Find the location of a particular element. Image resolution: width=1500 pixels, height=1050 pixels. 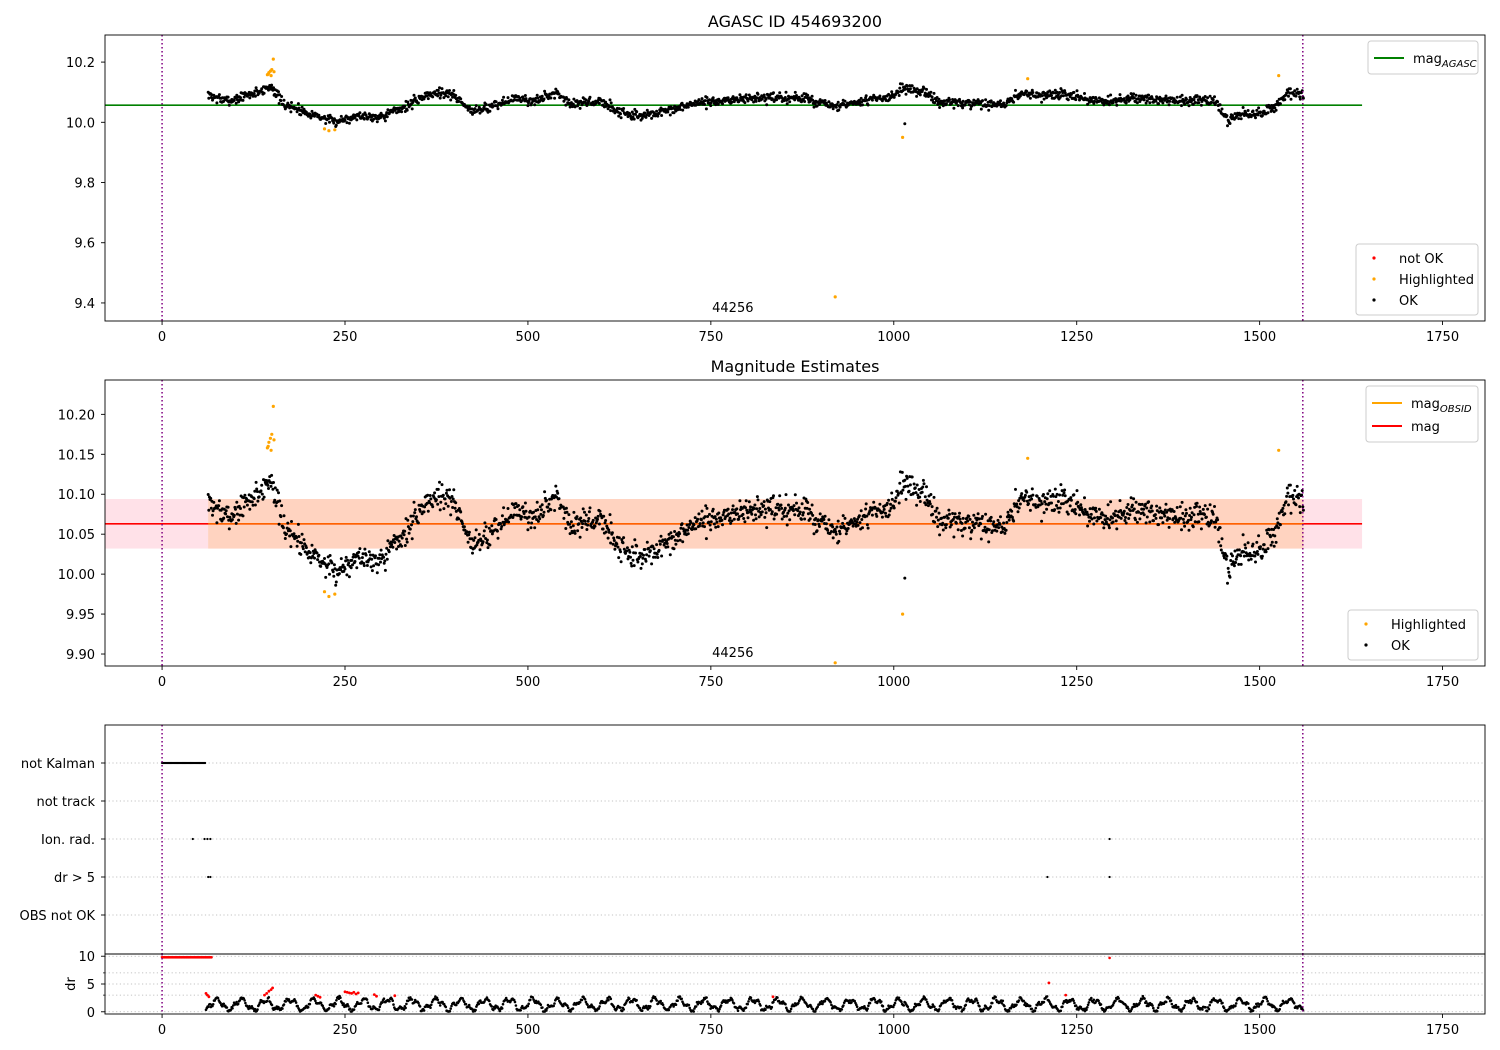

p2-obsid-label: 44256 is located at coordinates (732, 653).